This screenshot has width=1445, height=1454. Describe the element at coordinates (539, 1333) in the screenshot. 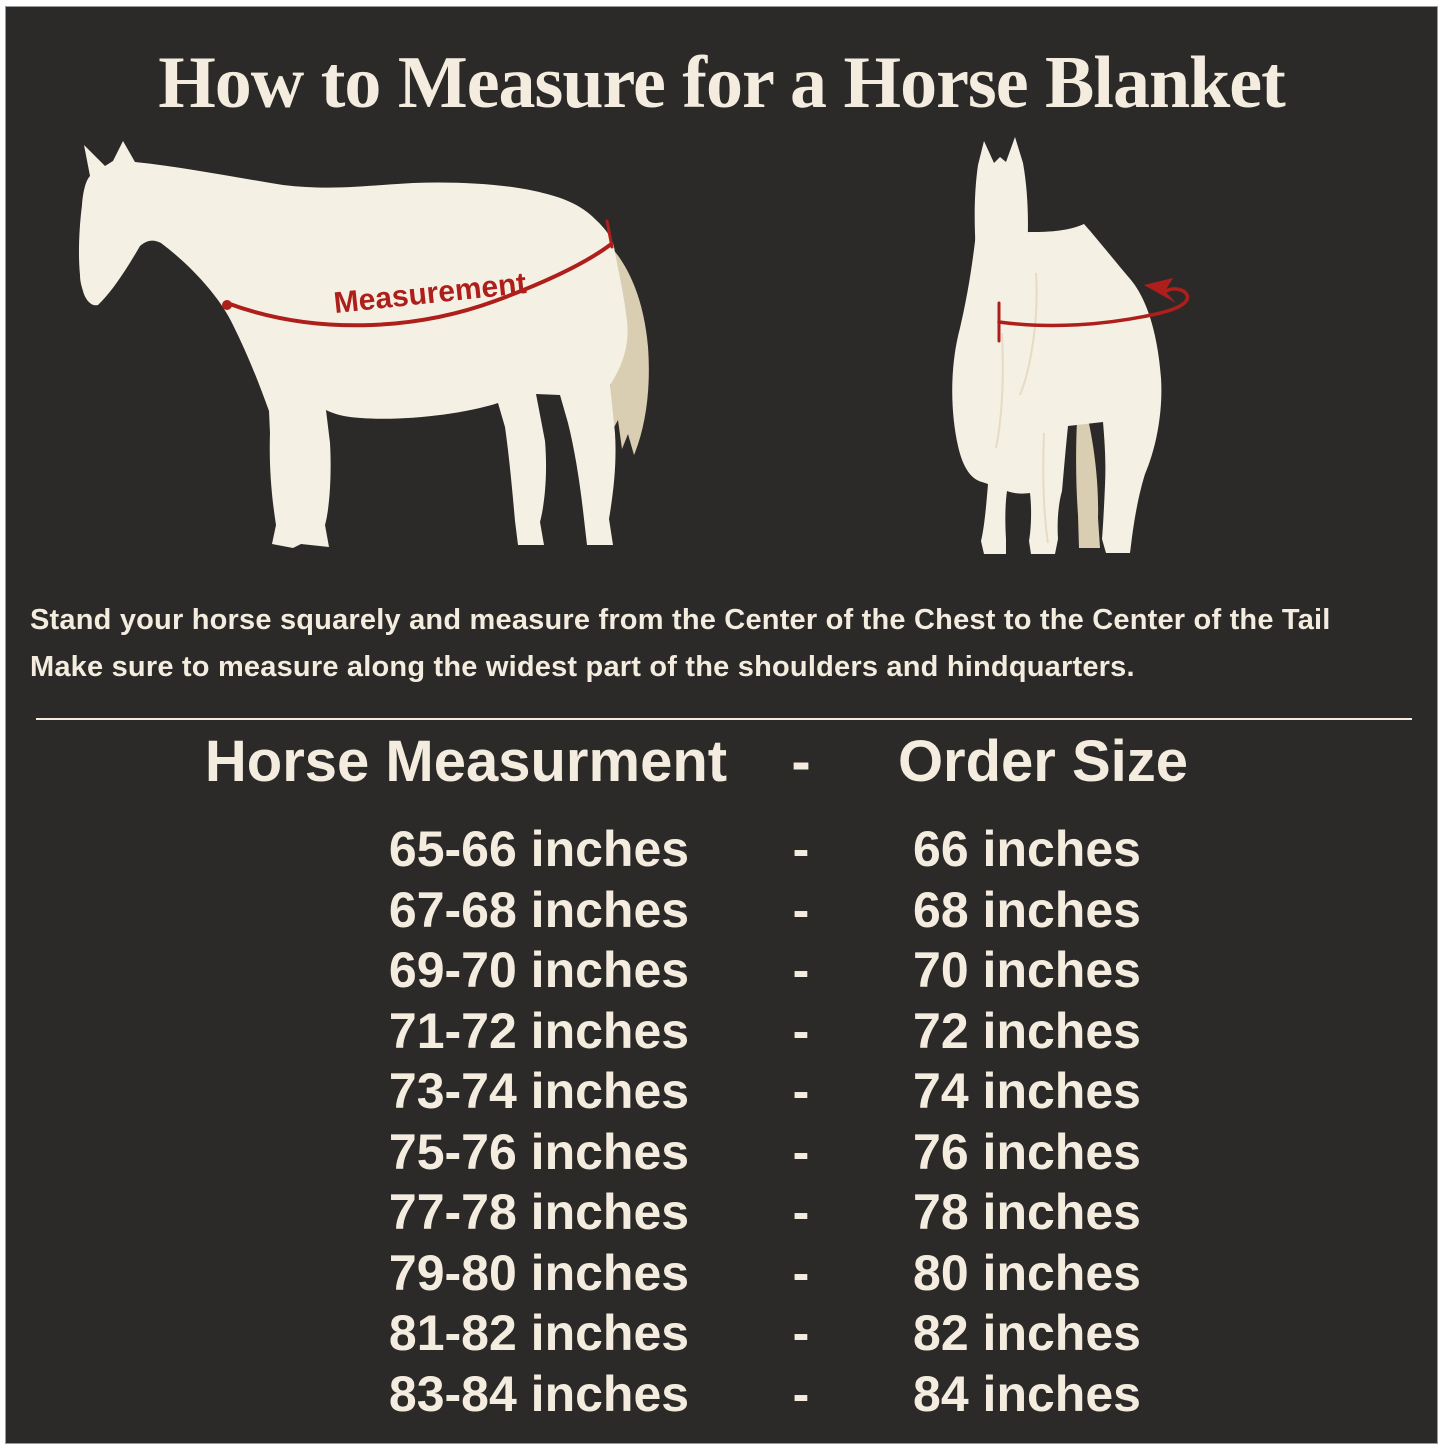

I see `horse-measurement-value: 81-82 inches` at that location.